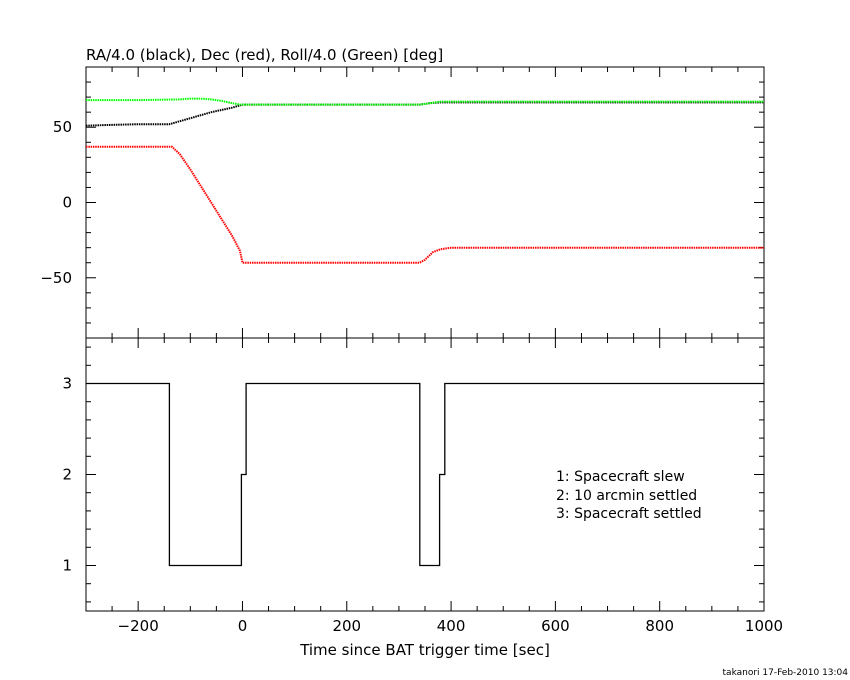  I want to click on roll-series-line, so click(425, 101).